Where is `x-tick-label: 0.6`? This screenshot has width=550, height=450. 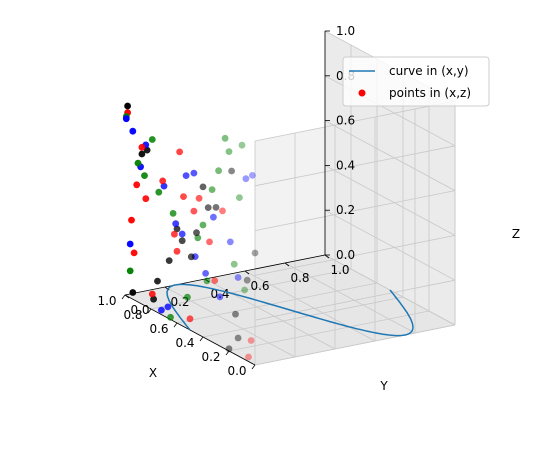
x-tick-label: 0.6 is located at coordinates (158, 329).